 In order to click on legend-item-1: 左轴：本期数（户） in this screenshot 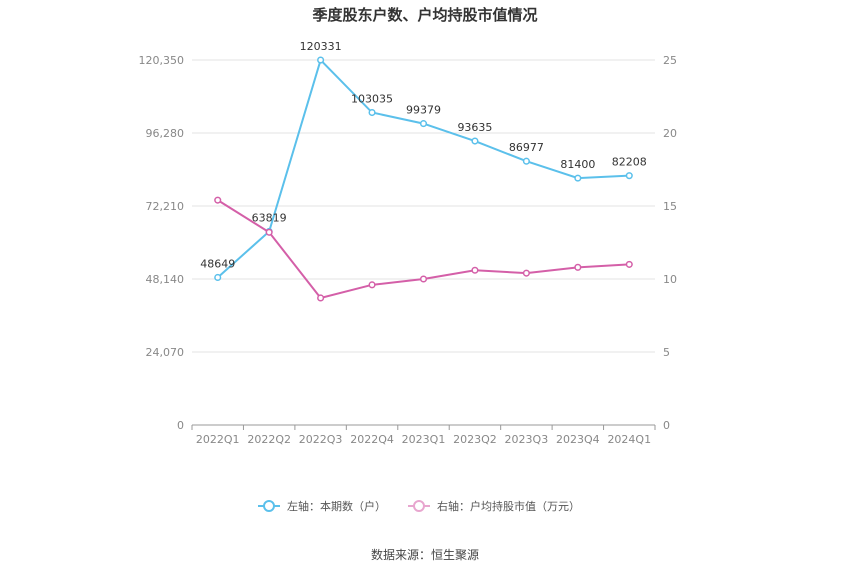, I will do `click(322, 506)`.